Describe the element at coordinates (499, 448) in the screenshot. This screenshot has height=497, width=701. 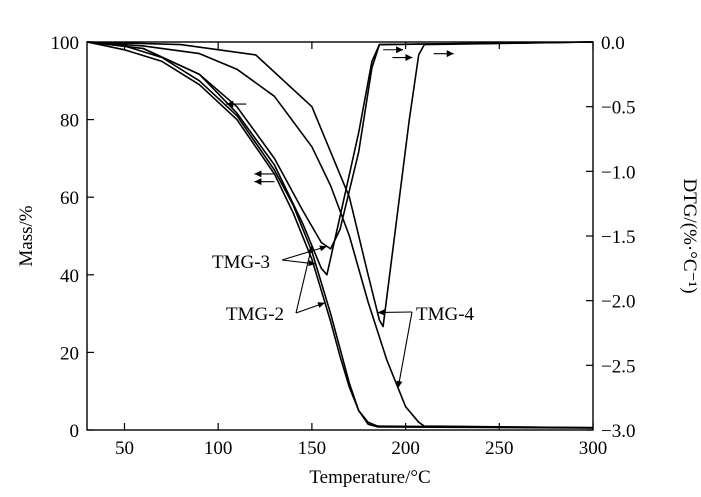
I see `x-tick-label: 250` at that location.